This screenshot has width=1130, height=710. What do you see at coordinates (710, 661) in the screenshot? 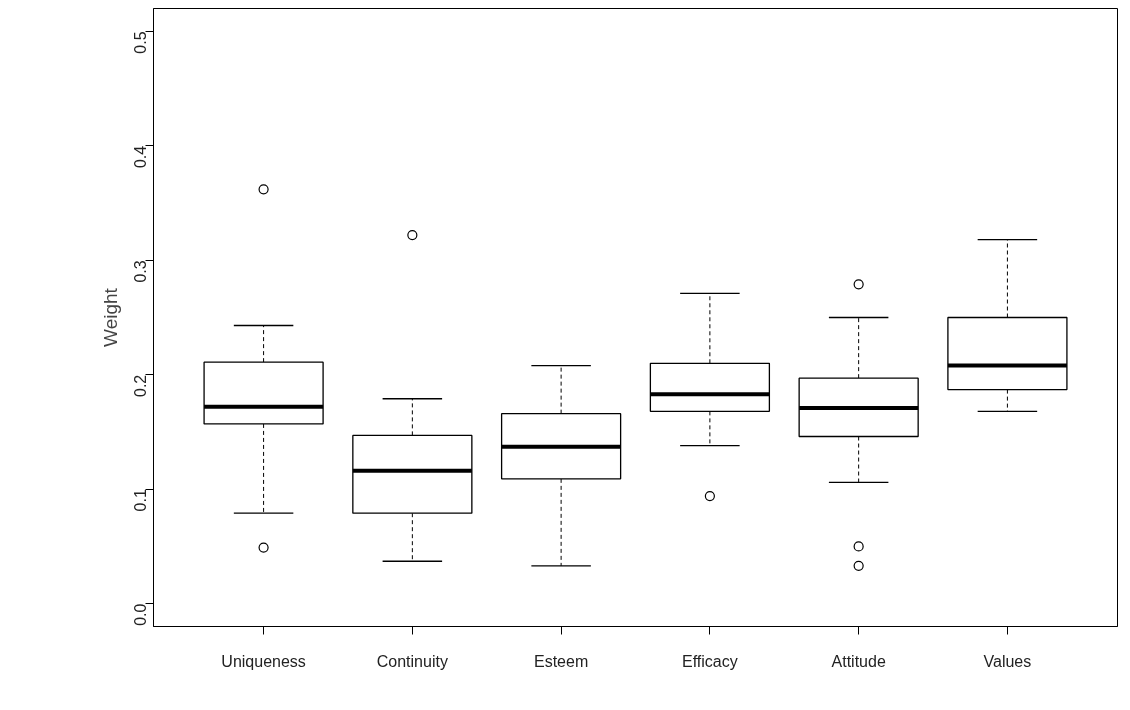
I see `x-tick-label: Efficacy` at bounding box center [710, 661].